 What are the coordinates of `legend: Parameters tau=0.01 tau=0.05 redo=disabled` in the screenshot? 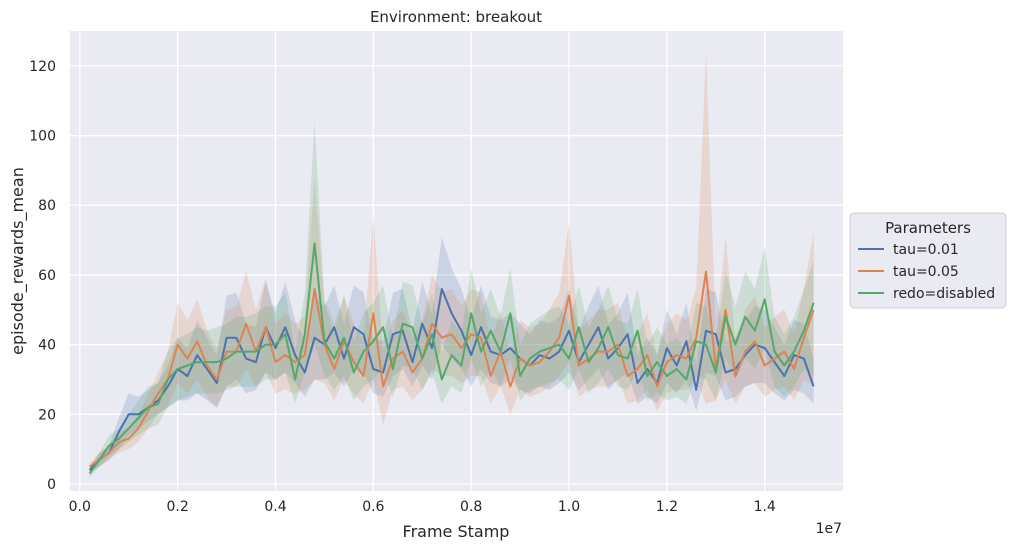 It's located at (928, 260).